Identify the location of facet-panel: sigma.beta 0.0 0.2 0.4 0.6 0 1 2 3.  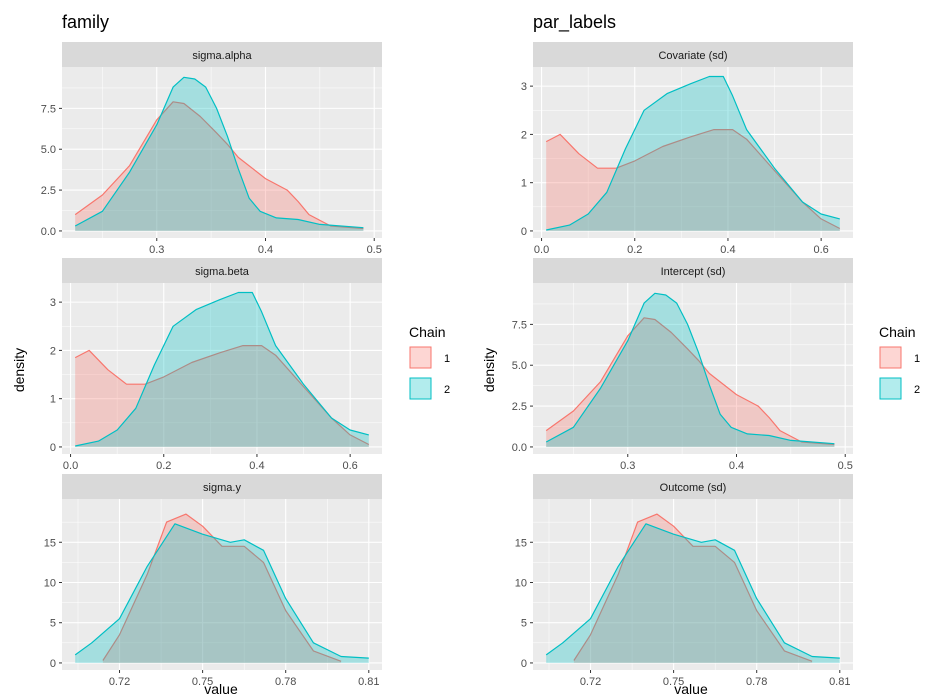
(216, 365).